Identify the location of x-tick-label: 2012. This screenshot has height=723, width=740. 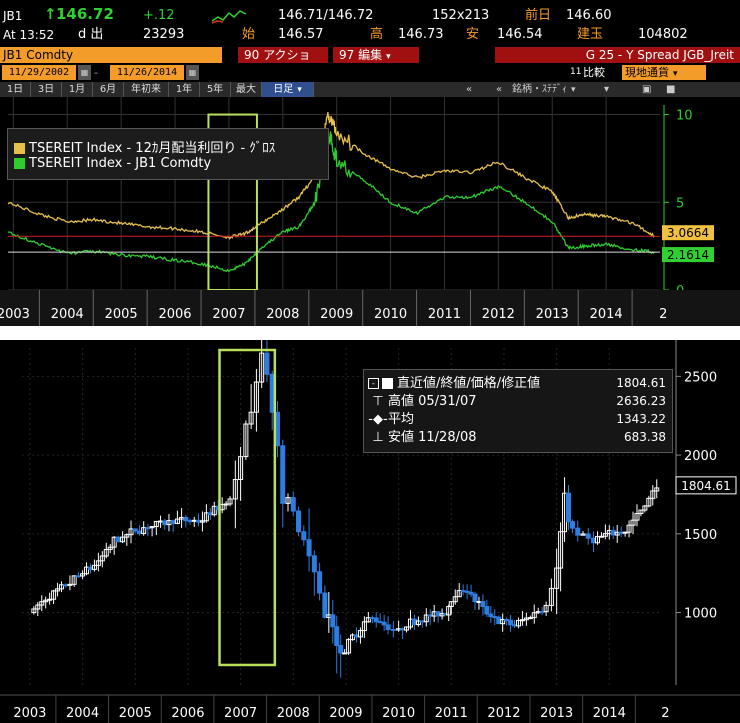
(498, 314).